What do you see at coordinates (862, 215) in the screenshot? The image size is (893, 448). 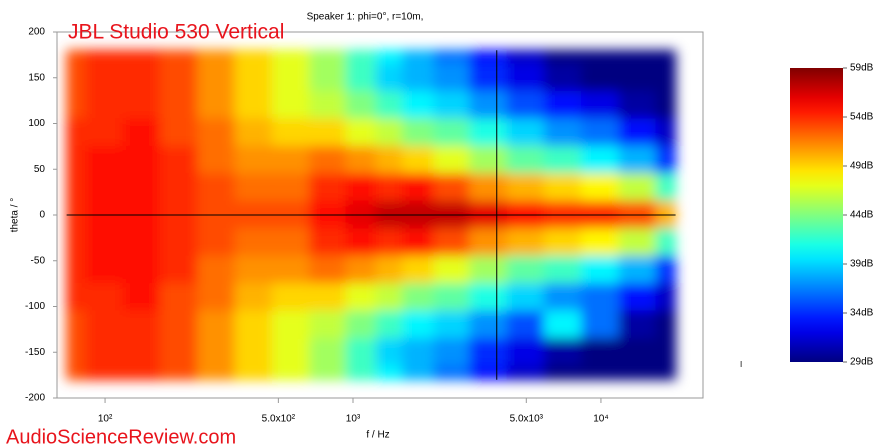 I see `colorbar-tick-label: 44dB` at bounding box center [862, 215].